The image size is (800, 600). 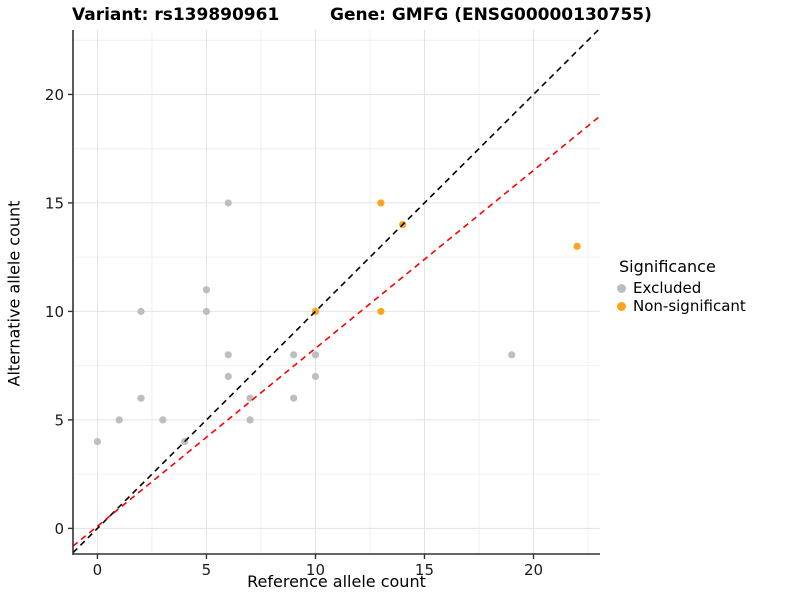 What do you see at coordinates (98, 570) in the screenshot?
I see `x-tick-label: 0` at bounding box center [98, 570].